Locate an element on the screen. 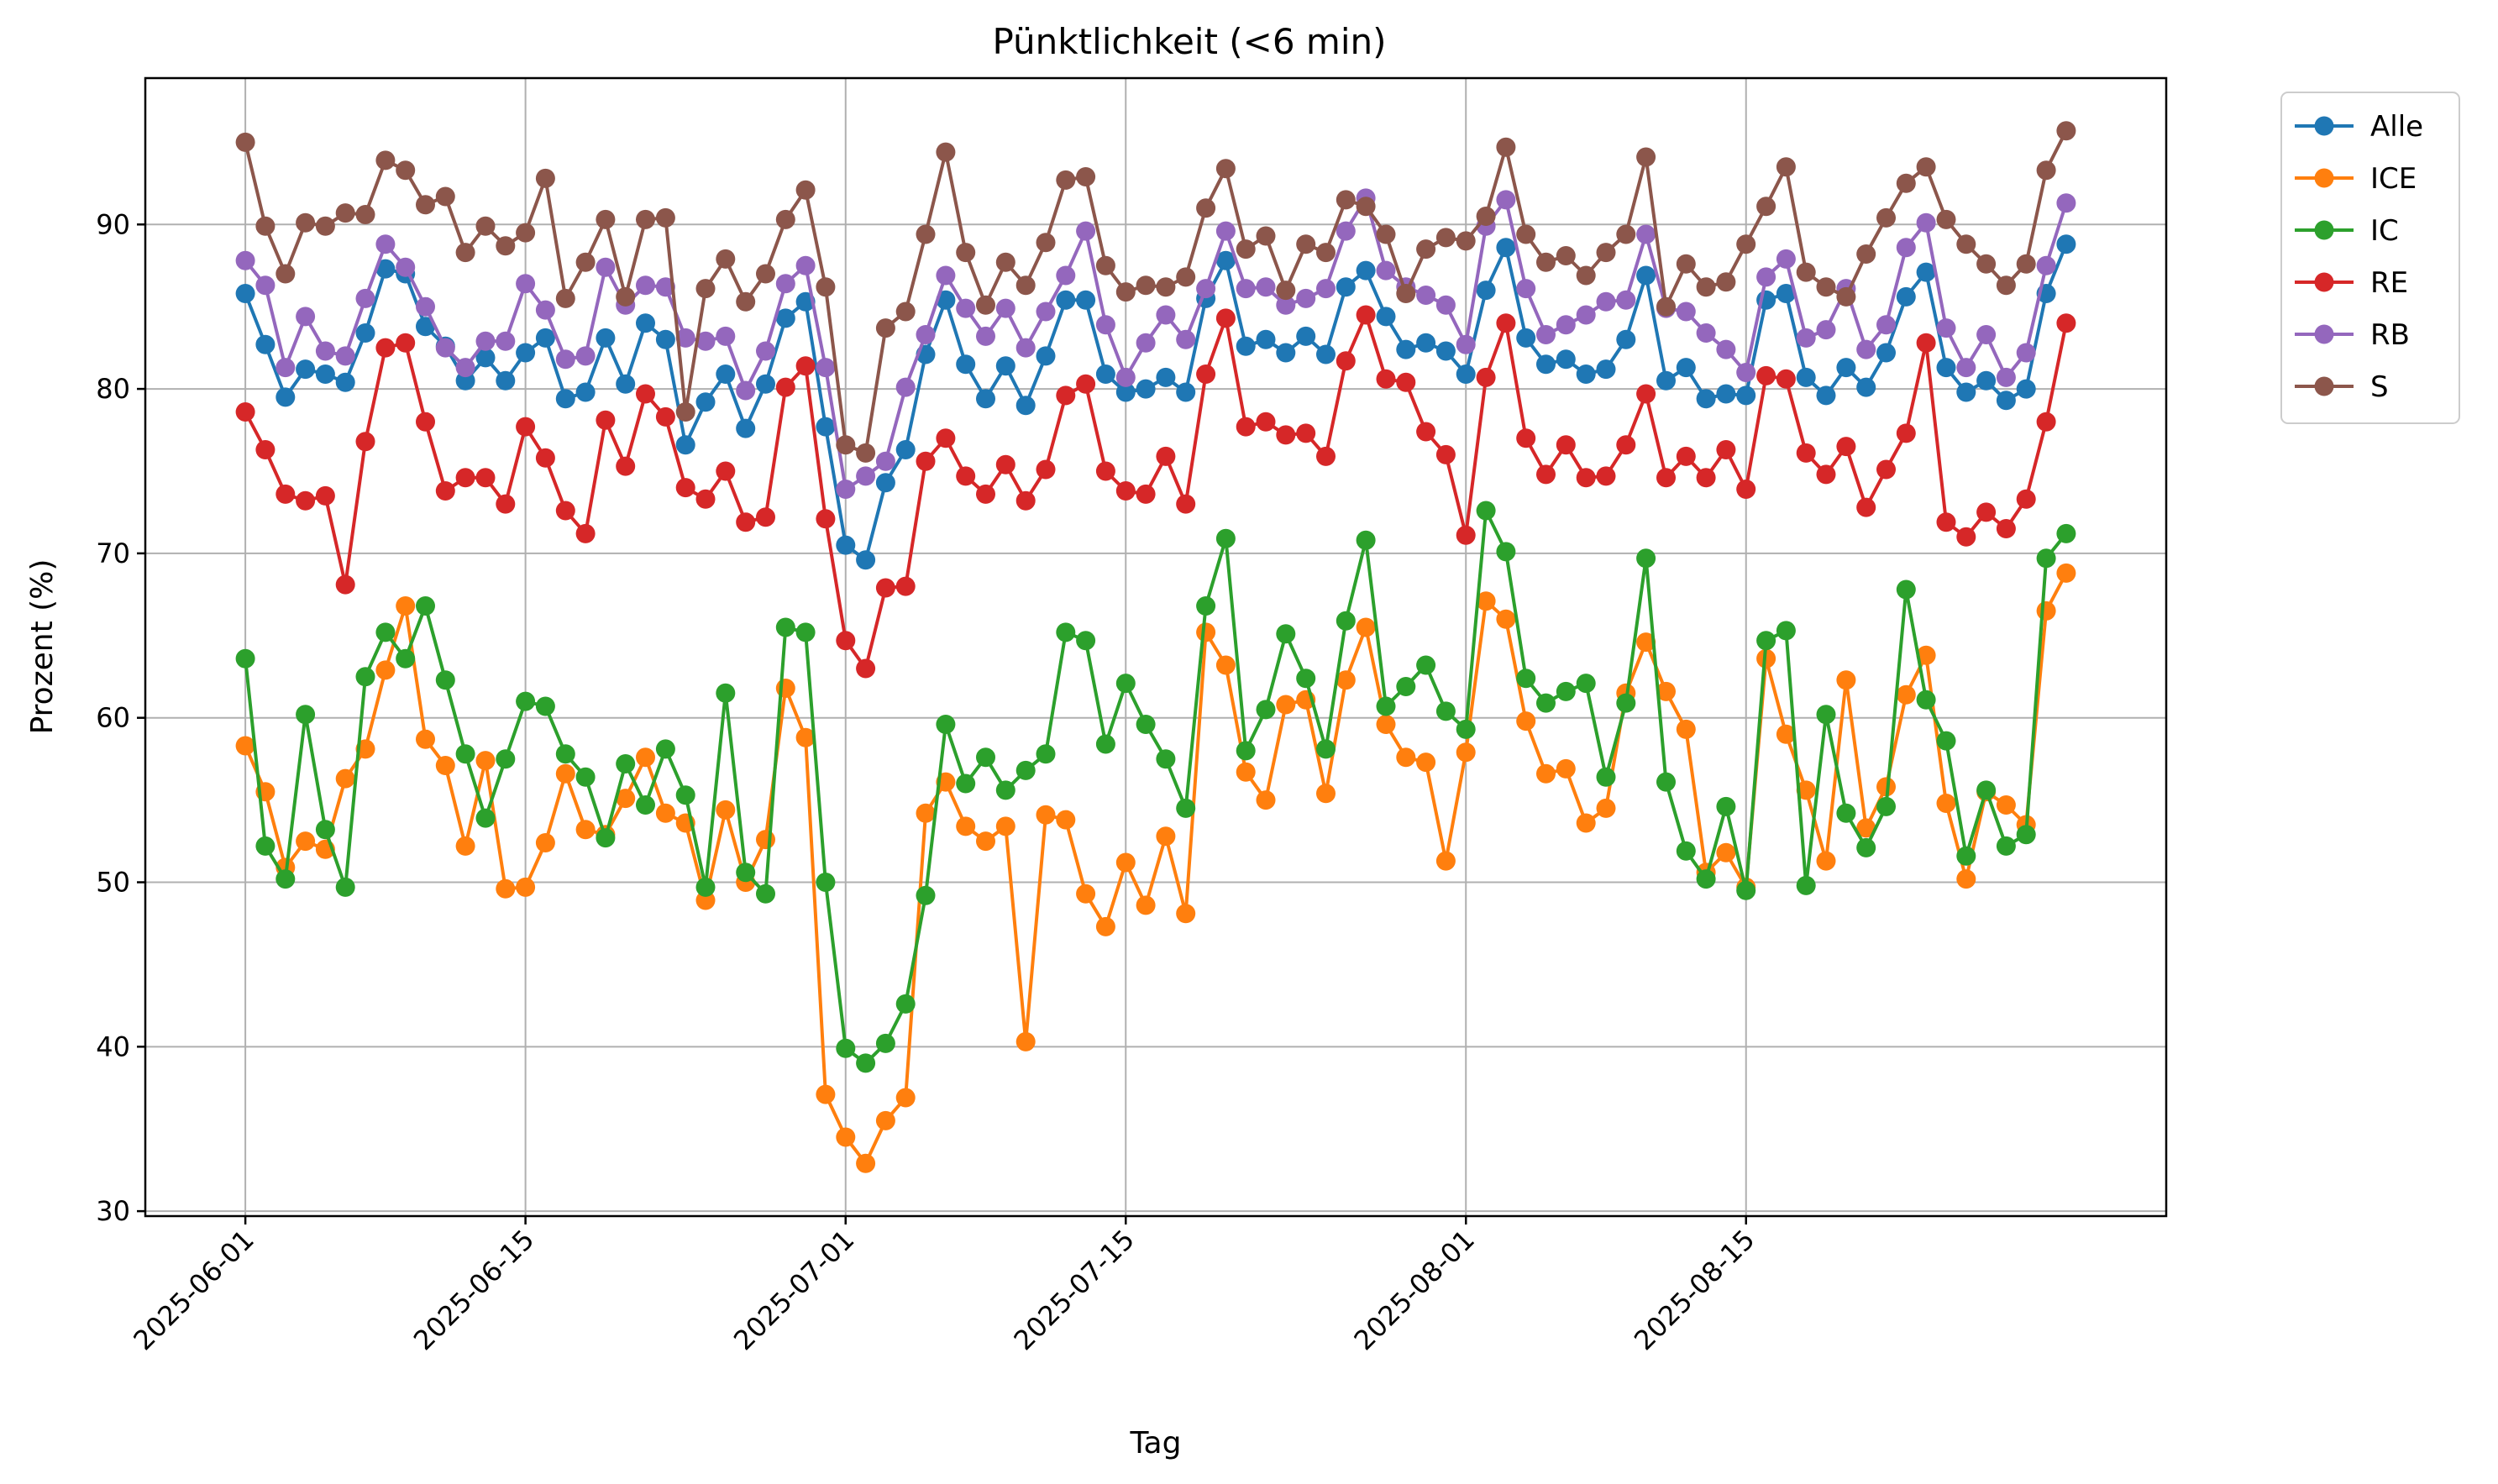 This screenshot has width=2498, height=1484. legend-label: ICE is located at coordinates (2393, 179).